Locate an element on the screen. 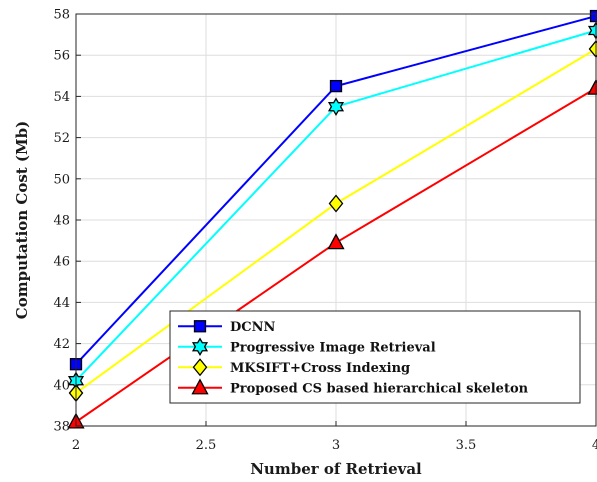  y-tick-label: 42 is located at coordinates (61, 344).